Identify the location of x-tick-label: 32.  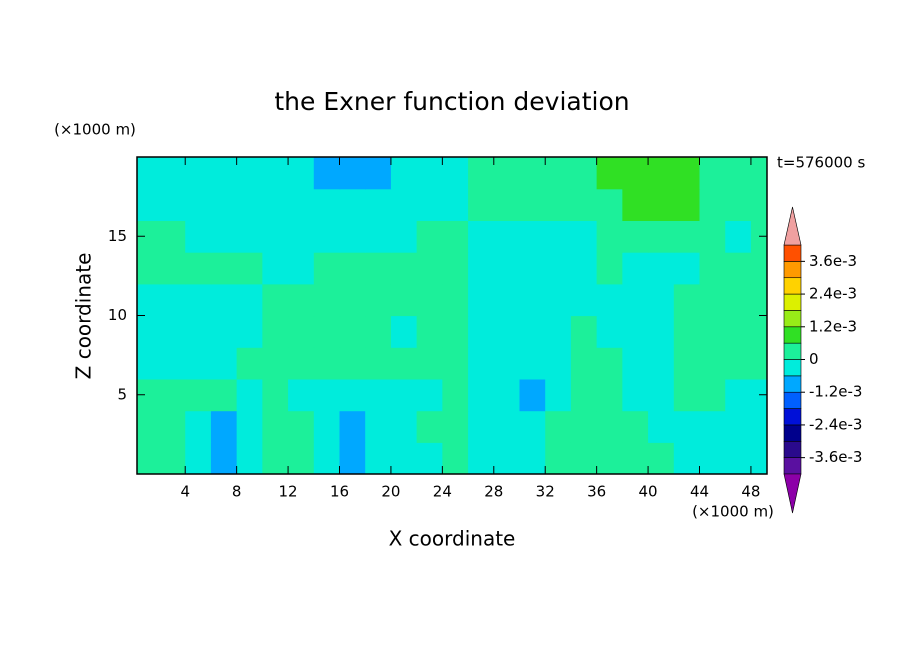
(545, 492).